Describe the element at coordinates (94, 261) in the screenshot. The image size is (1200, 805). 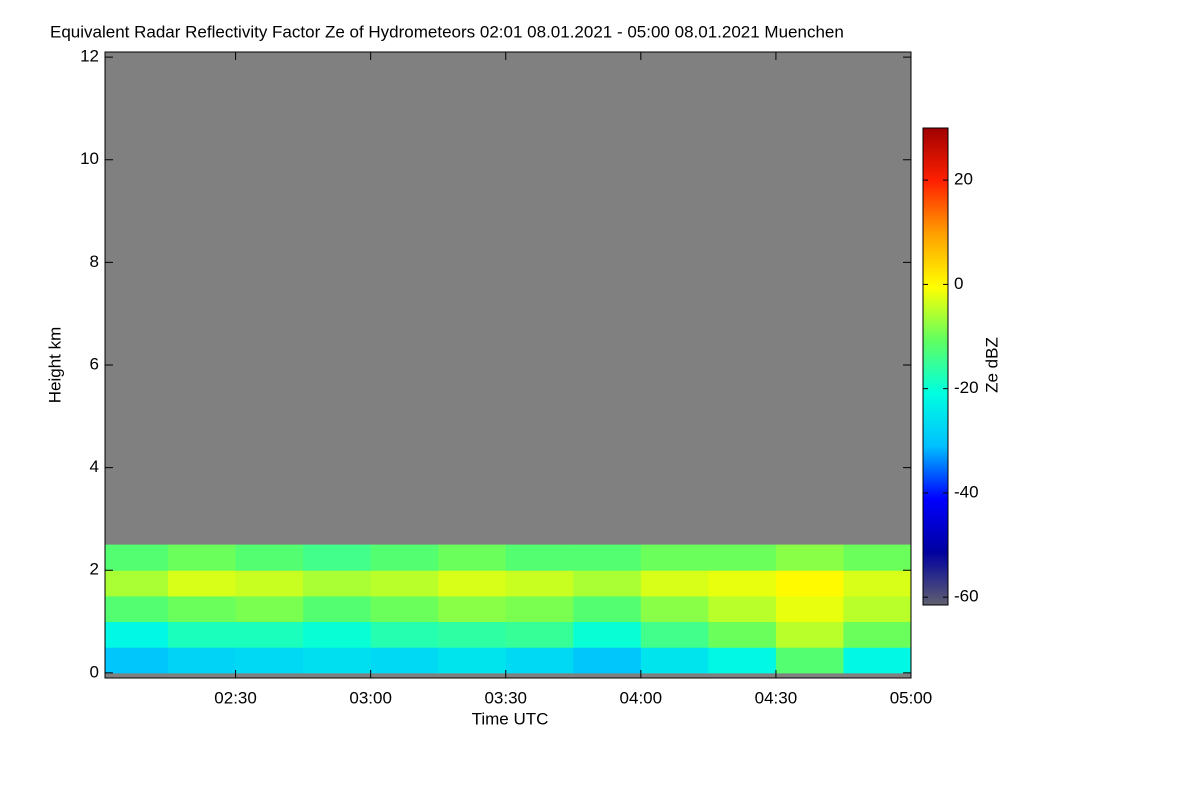
I see `y-tick-label: 8` at that location.